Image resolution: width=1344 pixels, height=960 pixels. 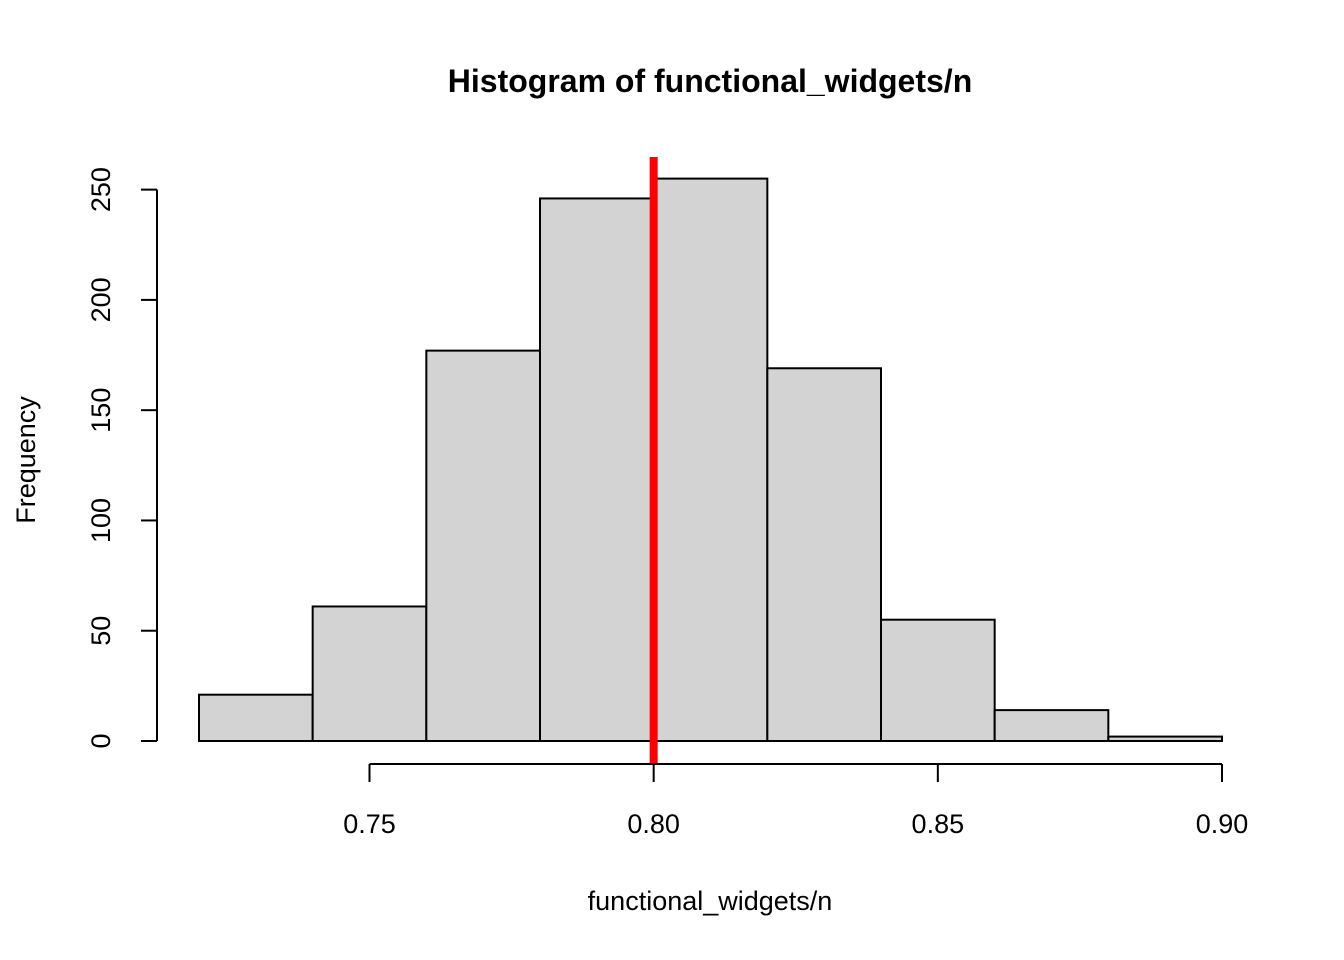 What do you see at coordinates (26, 460) in the screenshot?
I see `y-axis-label: Frequency` at bounding box center [26, 460].